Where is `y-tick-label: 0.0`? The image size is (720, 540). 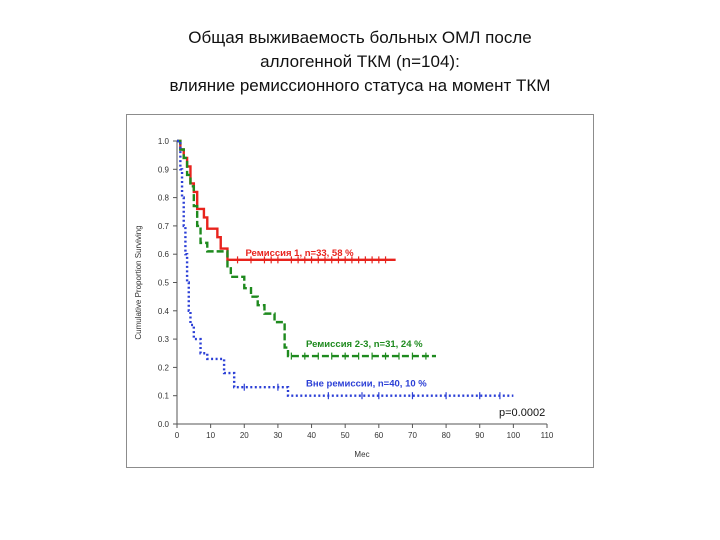 y-tick-label: 0.0 is located at coordinates (164, 424).